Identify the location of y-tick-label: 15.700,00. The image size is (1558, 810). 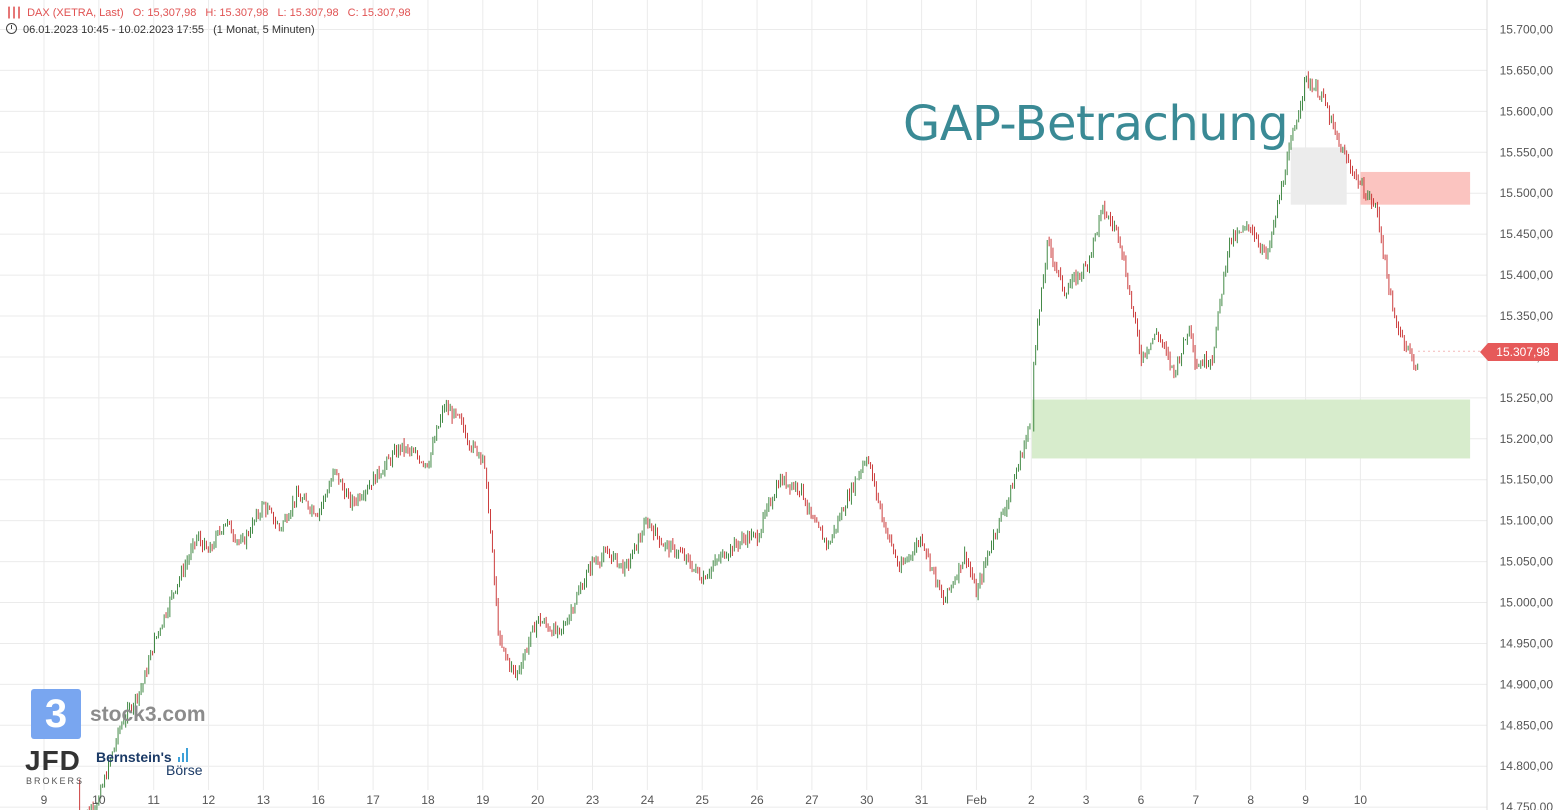
(1527, 30).